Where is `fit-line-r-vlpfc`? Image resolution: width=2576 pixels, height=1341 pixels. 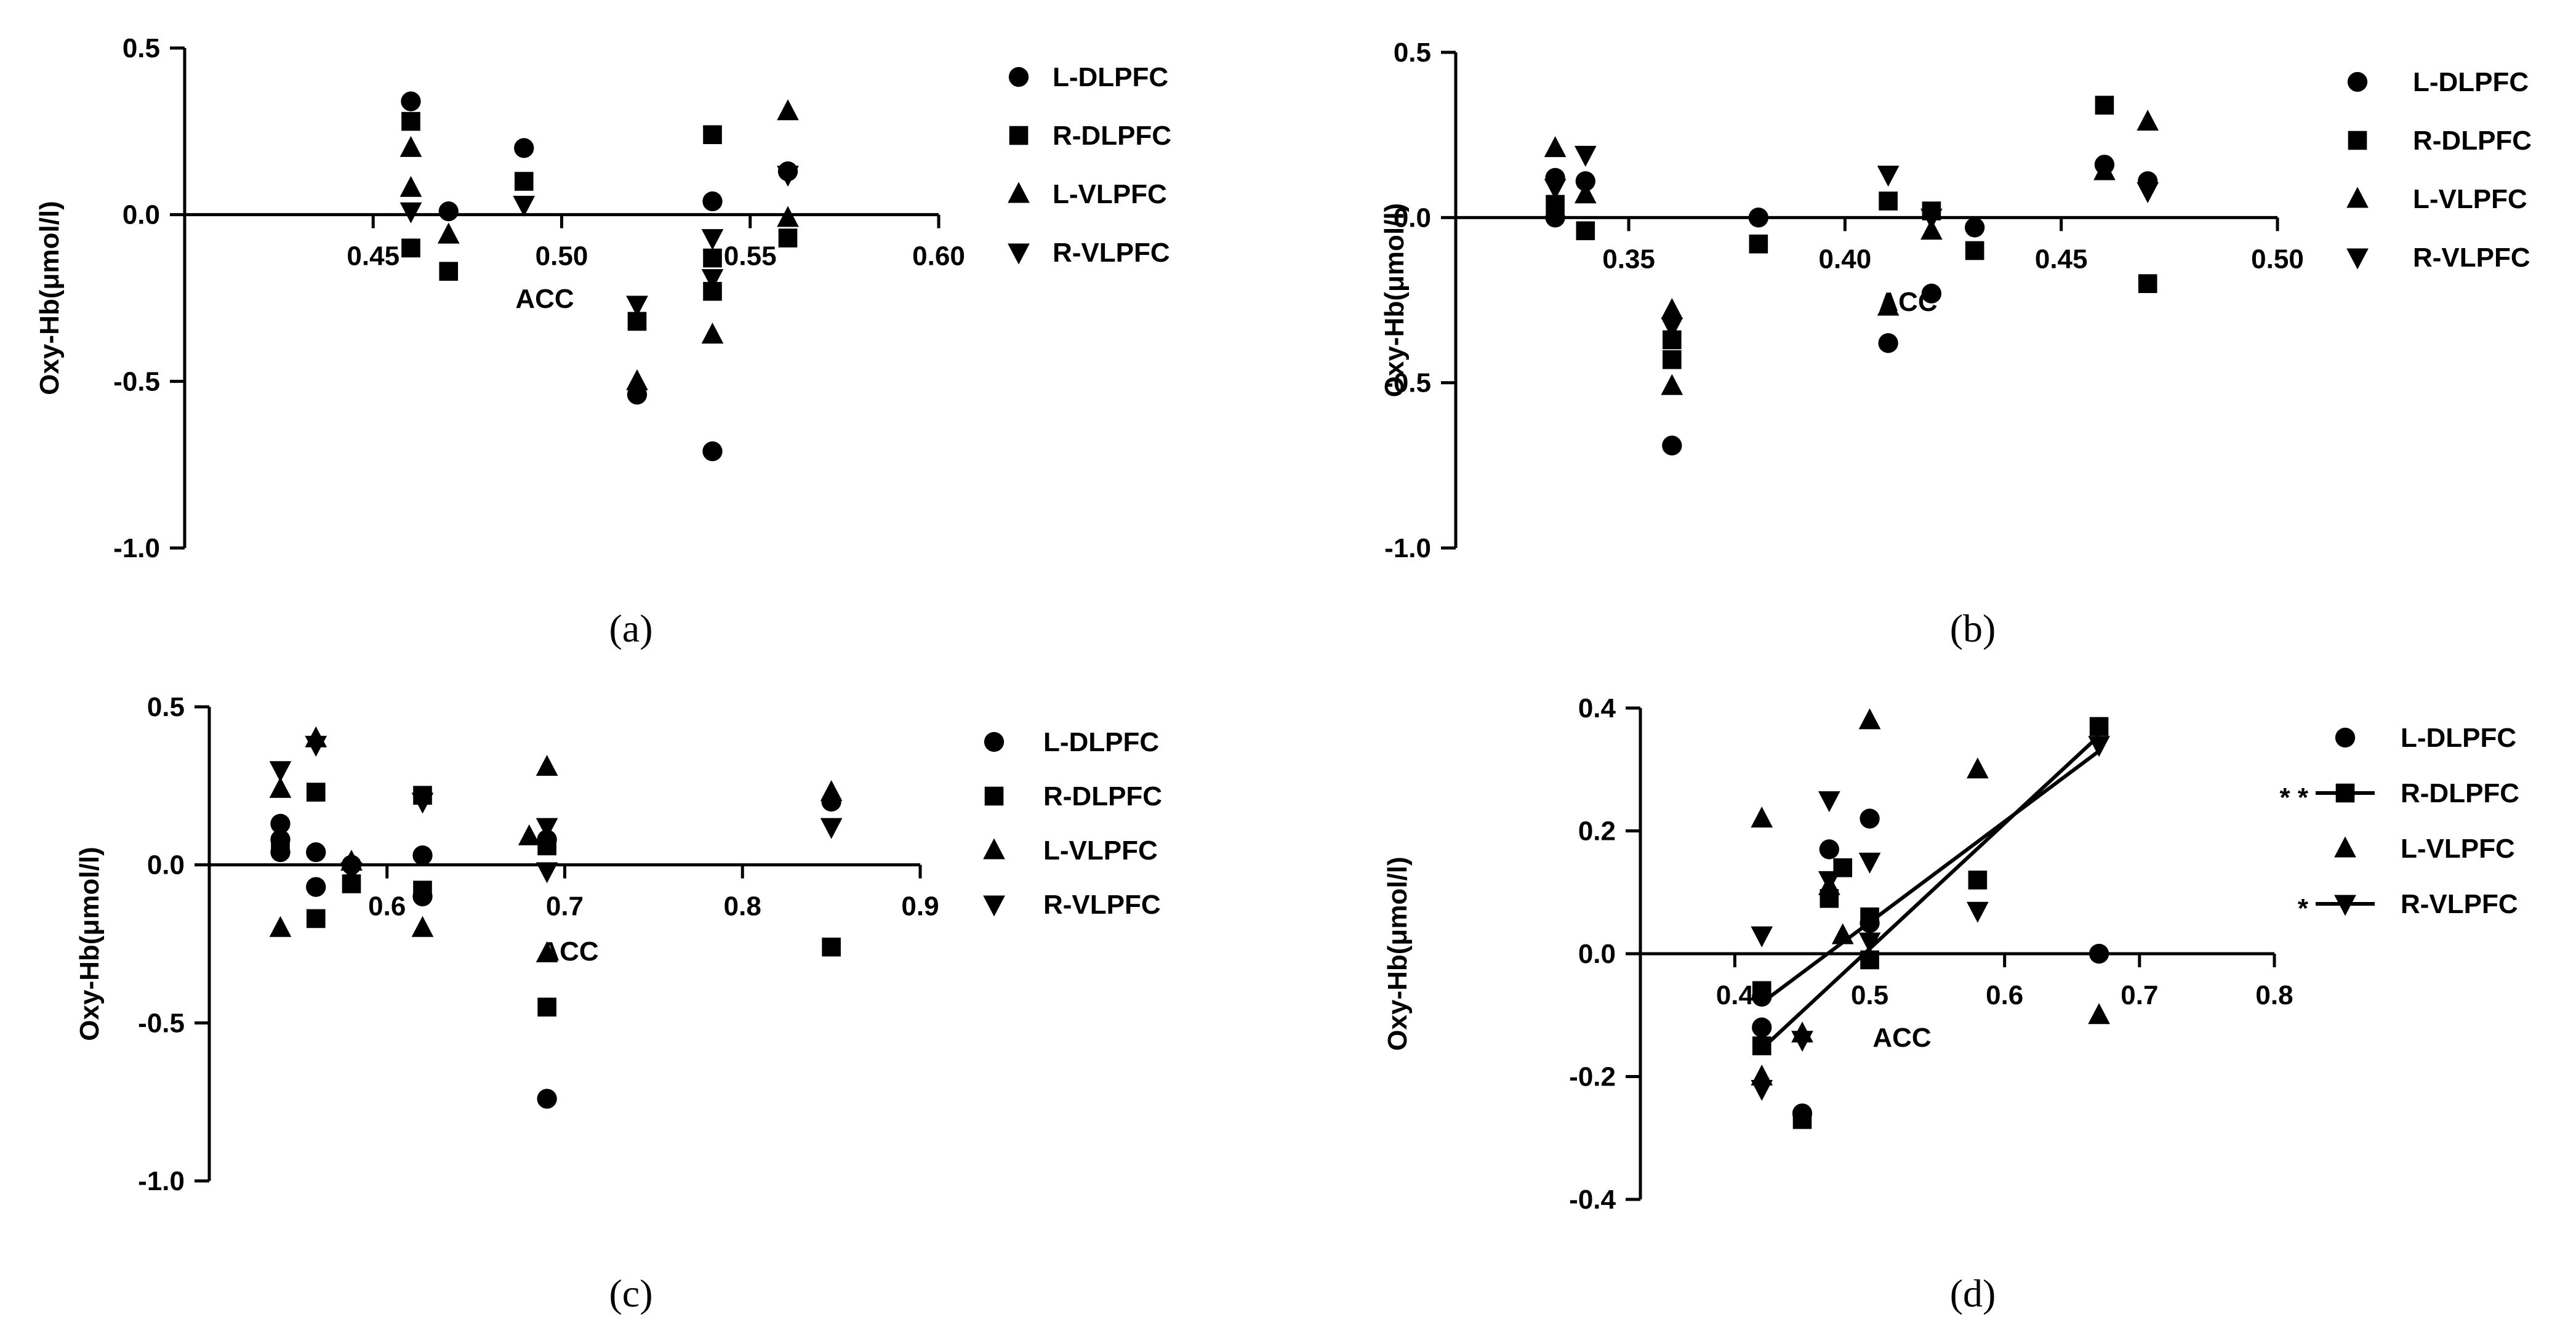
fit-line-r-vlpfc is located at coordinates (1930, 877).